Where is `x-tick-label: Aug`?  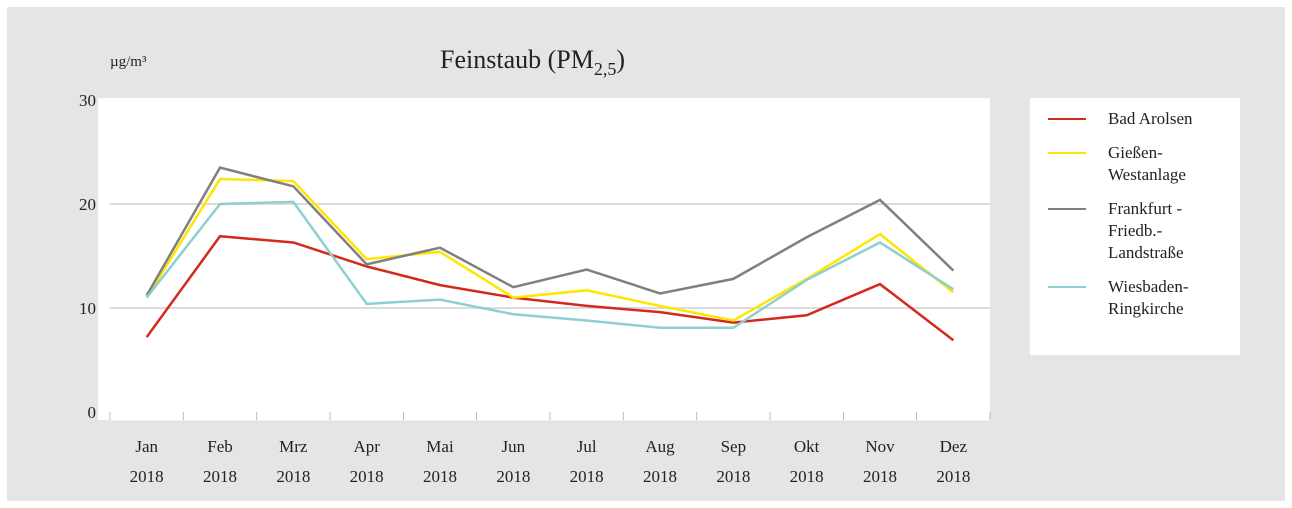 x-tick-label: Aug is located at coordinates (660, 446).